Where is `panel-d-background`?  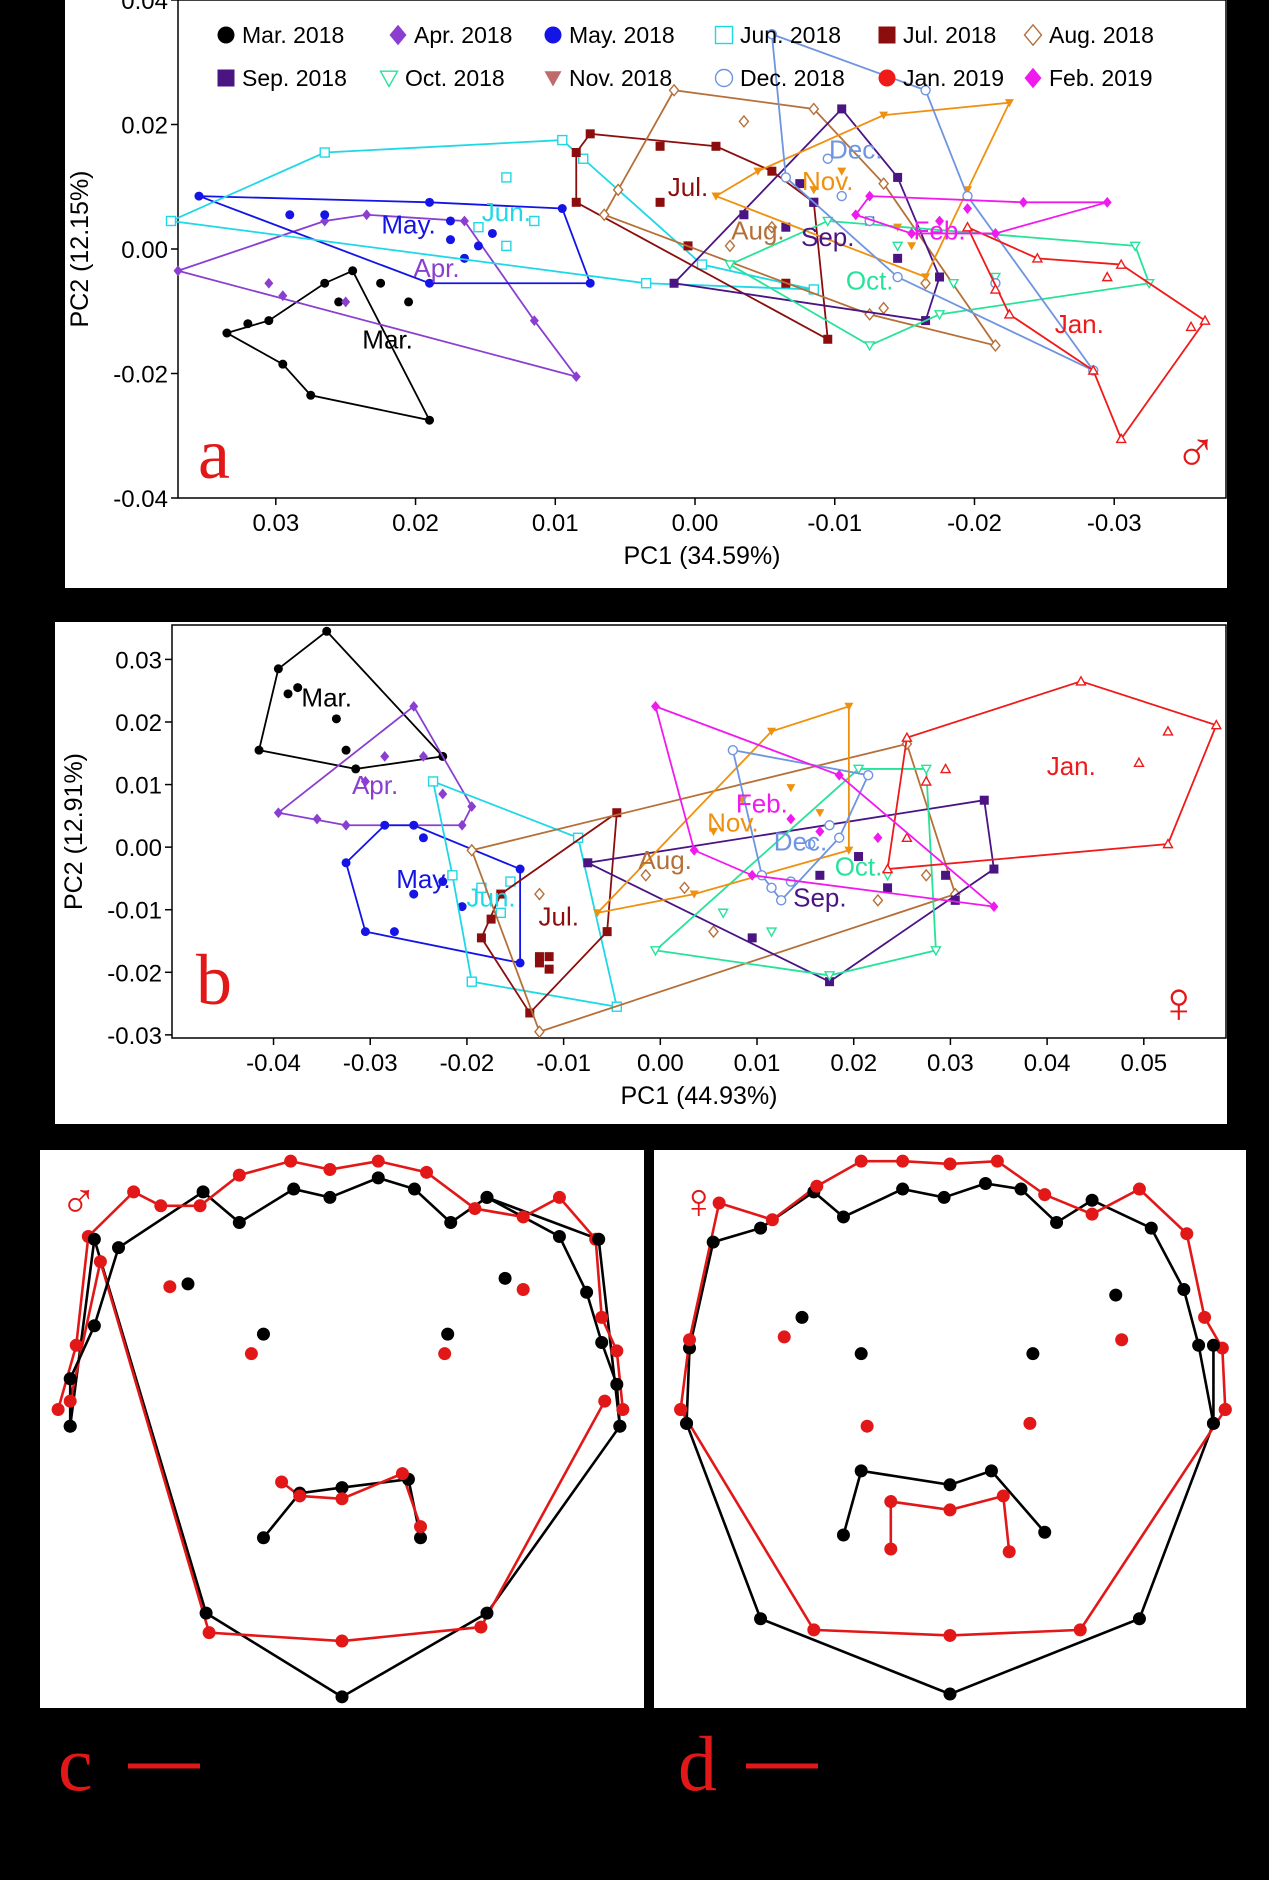 panel-d-background is located at coordinates (950, 1429).